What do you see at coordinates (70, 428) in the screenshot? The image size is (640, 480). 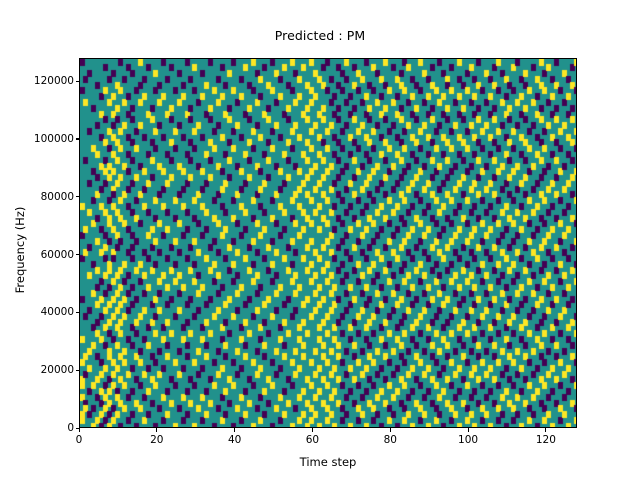 I see `y-tick-label: 0` at bounding box center [70, 428].